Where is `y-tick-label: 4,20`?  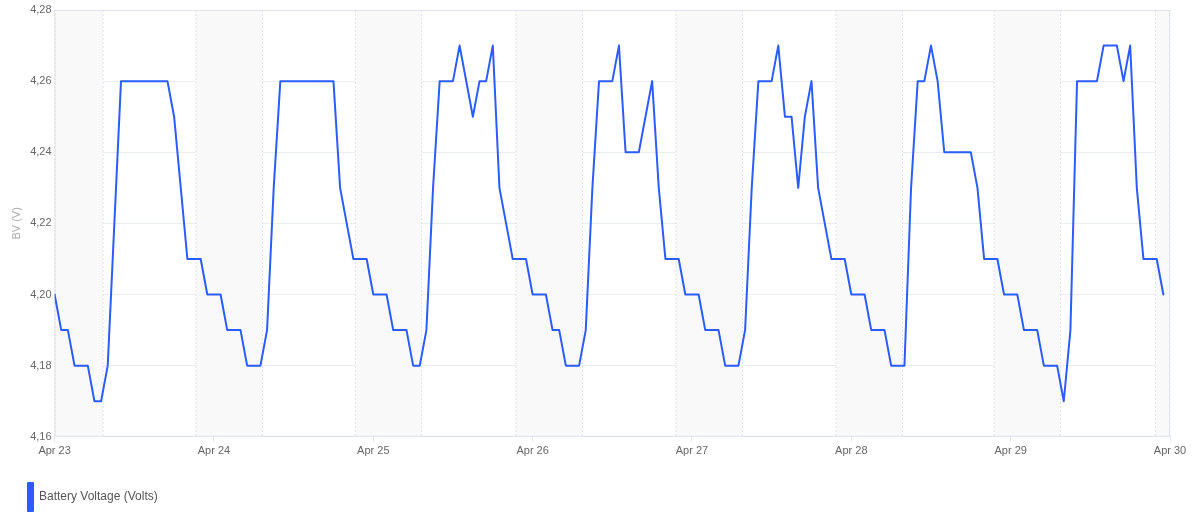
y-tick-label: 4,20 is located at coordinates (41, 293).